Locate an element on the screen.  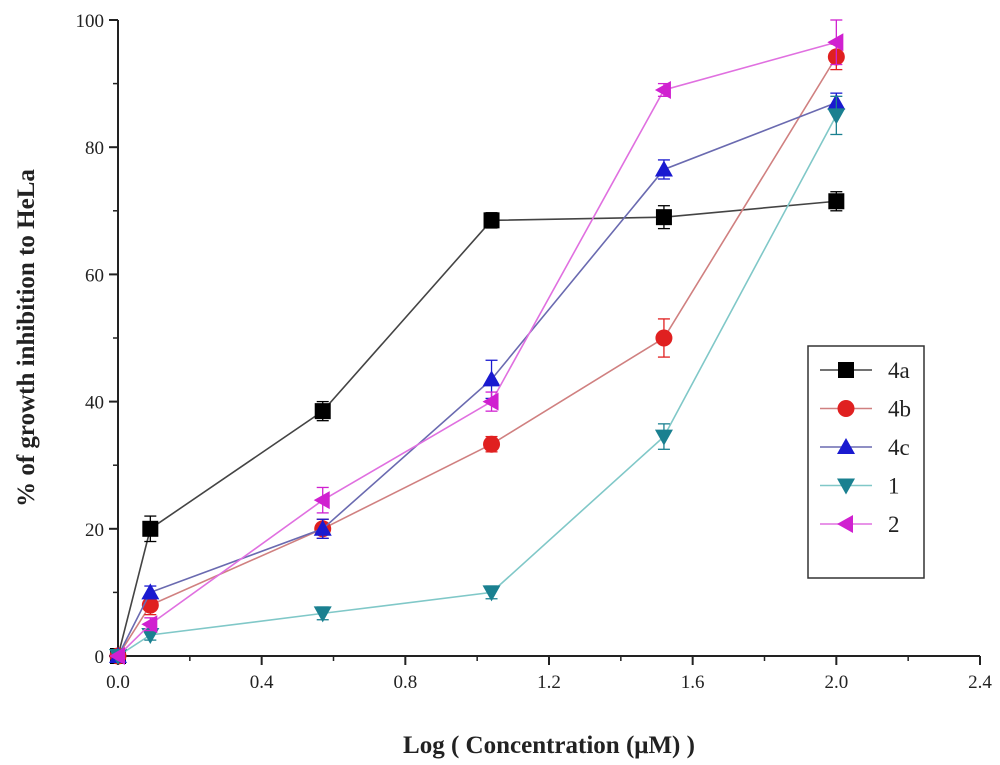
x-tick-label: 2.0 is located at coordinates (836, 682).